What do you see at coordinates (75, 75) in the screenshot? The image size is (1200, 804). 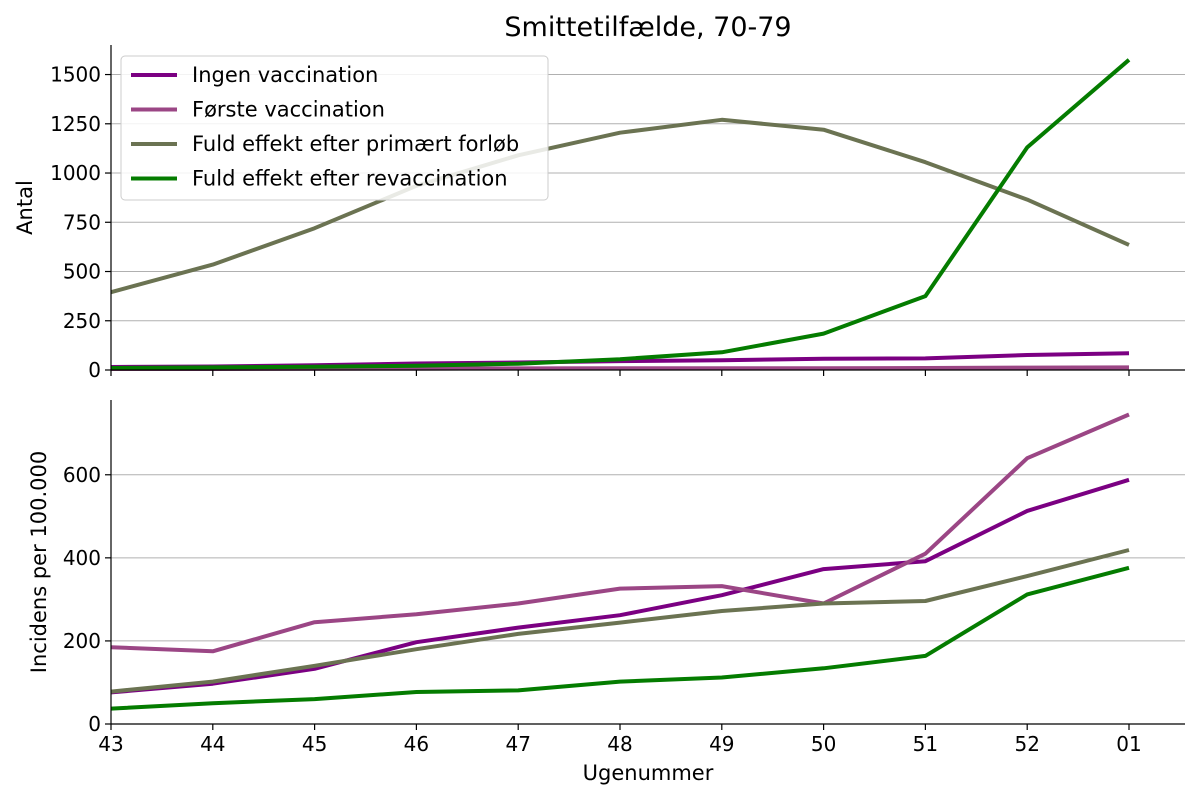 I see `y-tick-label: 1500` at bounding box center [75, 75].